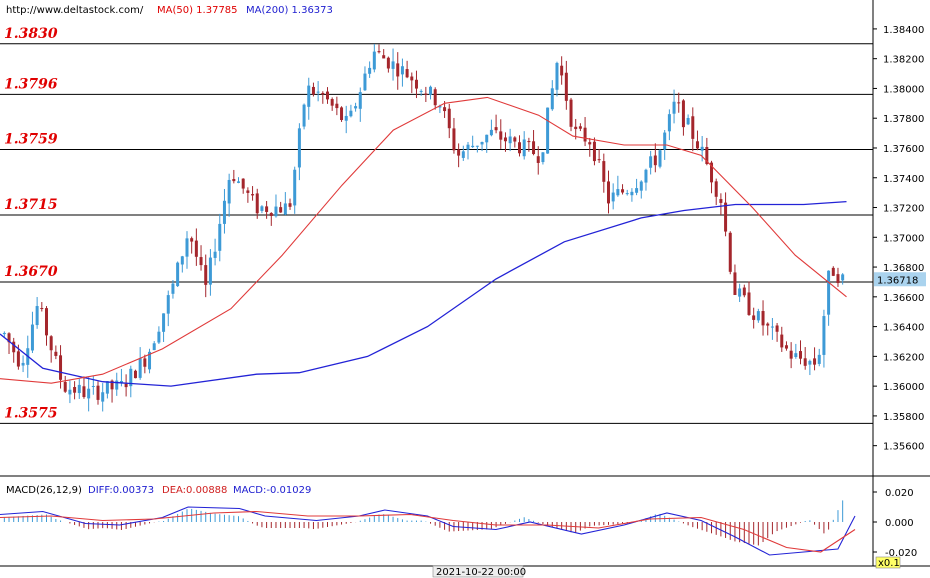 The width and height of the screenshot is (930, 578). I want to click on level-label: 1.3759, so click(31, 139).